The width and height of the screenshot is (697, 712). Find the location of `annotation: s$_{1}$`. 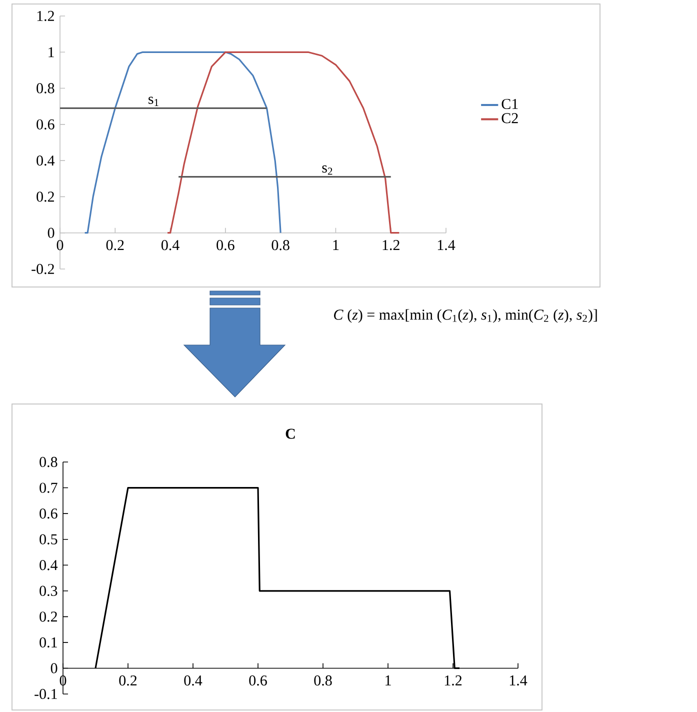

annotation: s$_{1}$ is located at coordinates (153, 101).